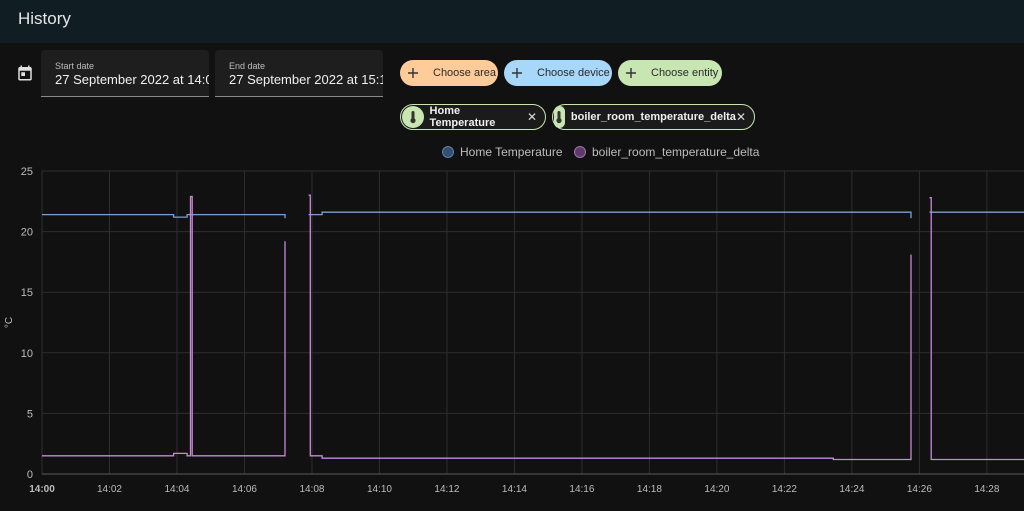 This screenshot has height=511, width=1024. What do you see at coordinates (247, 66) in the screenshot?
I see `end-date-label: End date` at bounding box center [247, 66].